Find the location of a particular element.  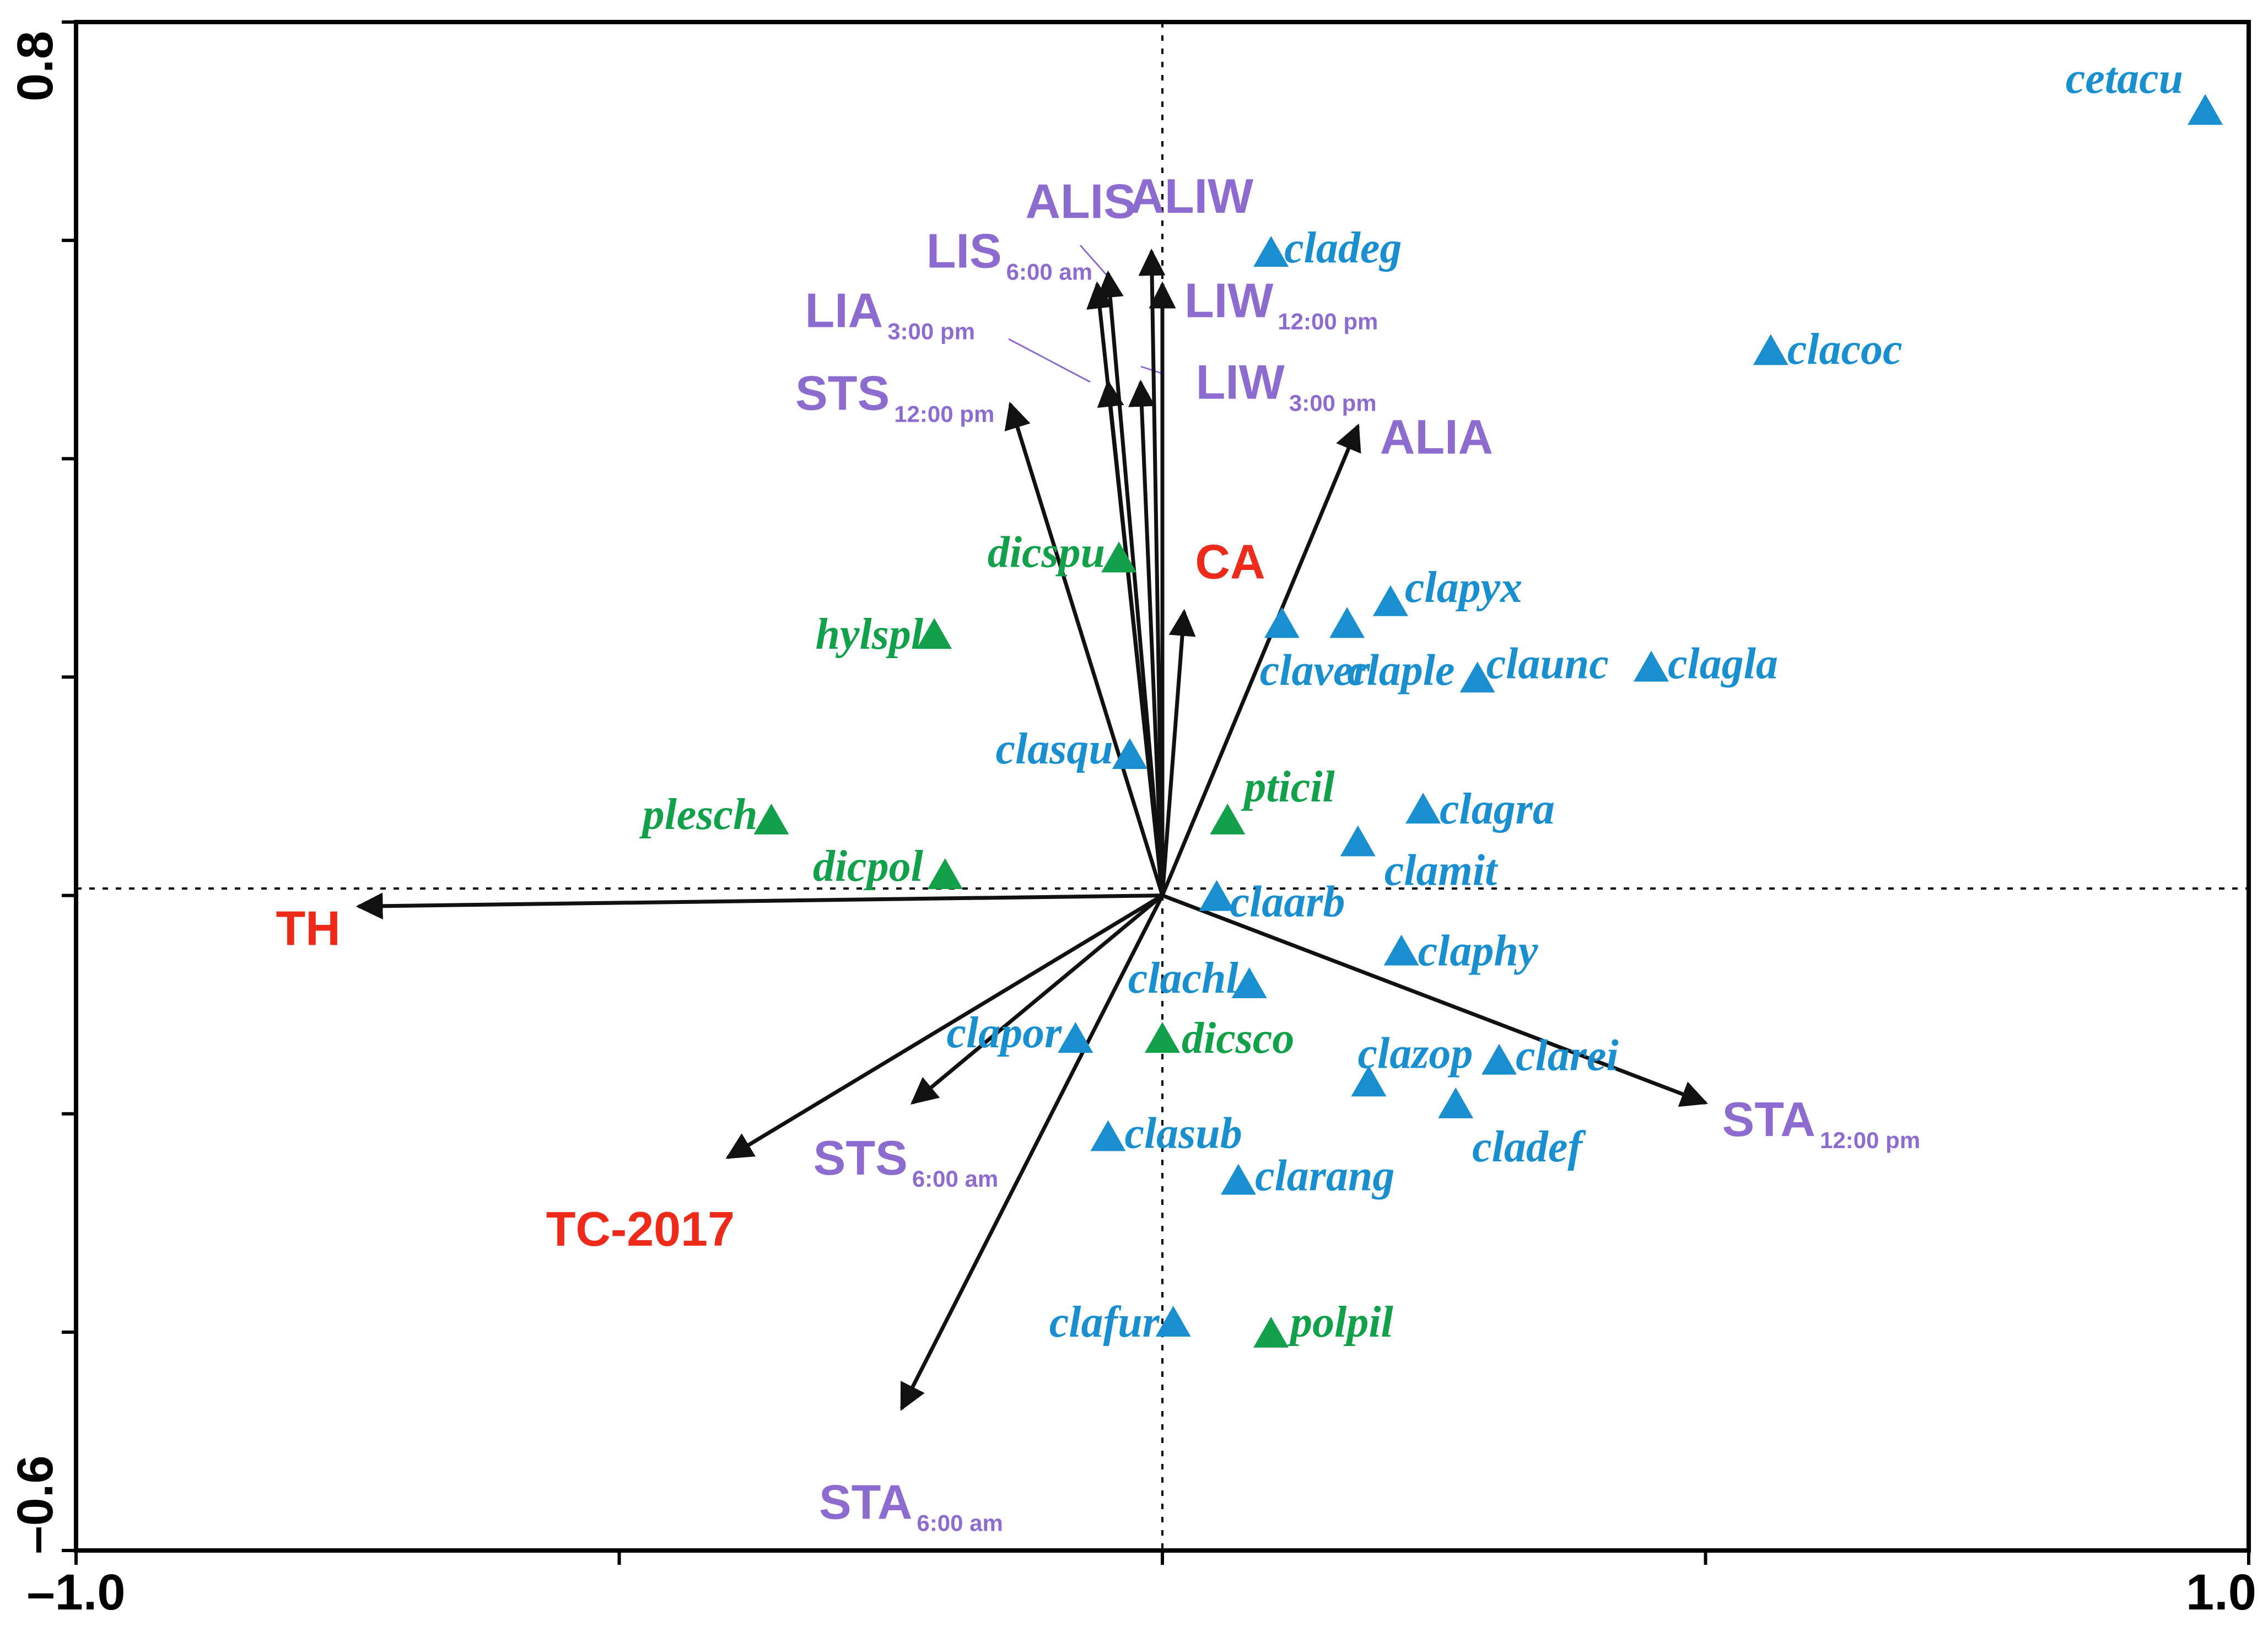

species-label-hylspl: hylspl is located at coordinates (869, 634).